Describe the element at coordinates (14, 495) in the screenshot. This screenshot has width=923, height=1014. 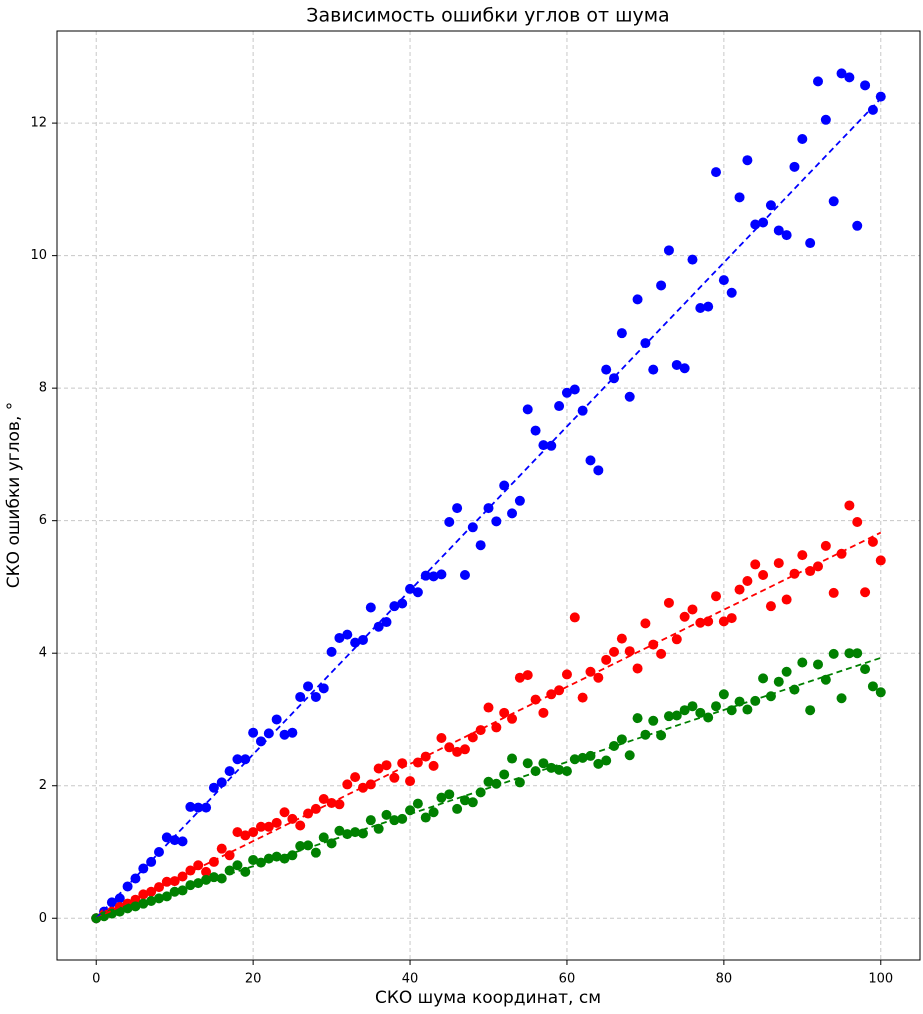
I see `y-axis-label: СКО ошибки углов, °` at that location.